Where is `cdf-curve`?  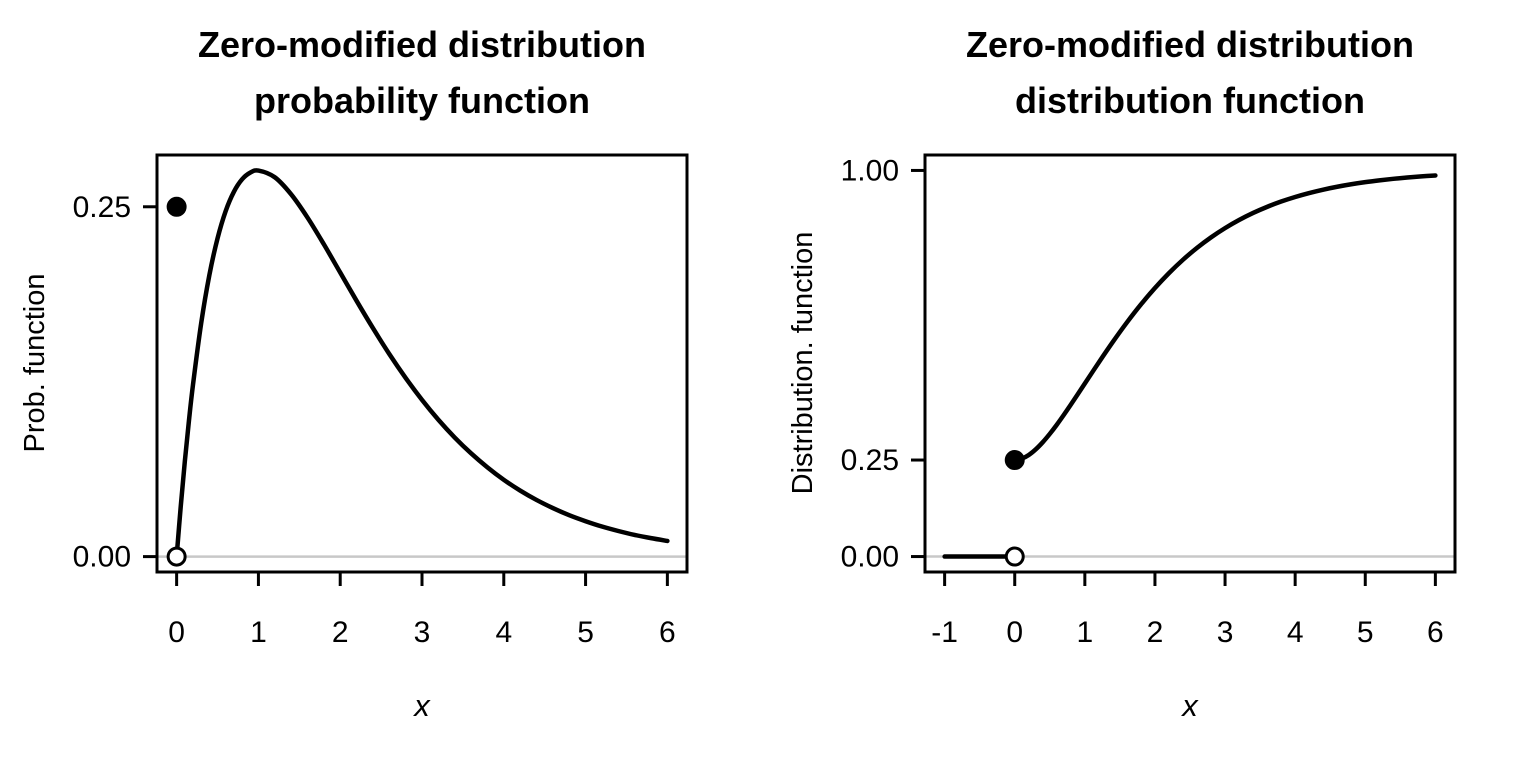
cdf-curve is located at coordinates (1225, 318).